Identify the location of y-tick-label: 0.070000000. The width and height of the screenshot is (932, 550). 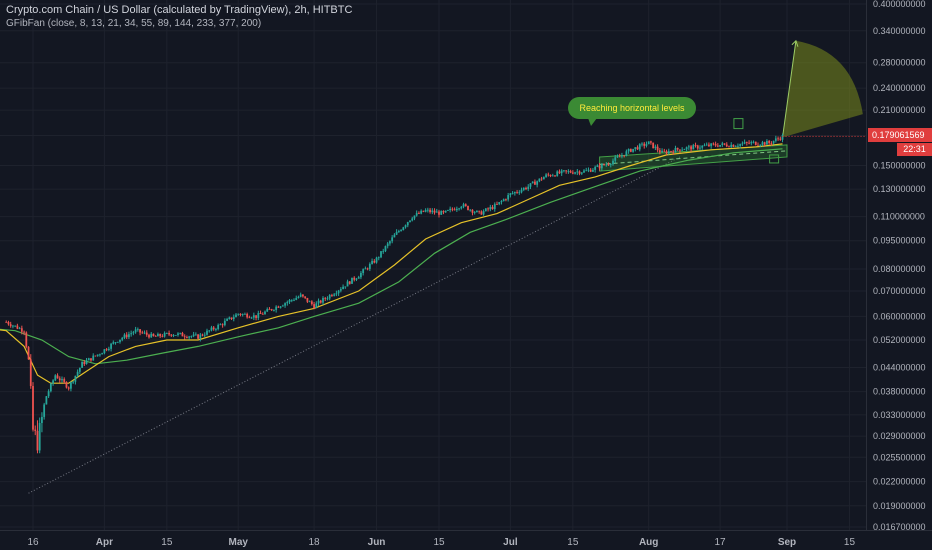
(899, 291).